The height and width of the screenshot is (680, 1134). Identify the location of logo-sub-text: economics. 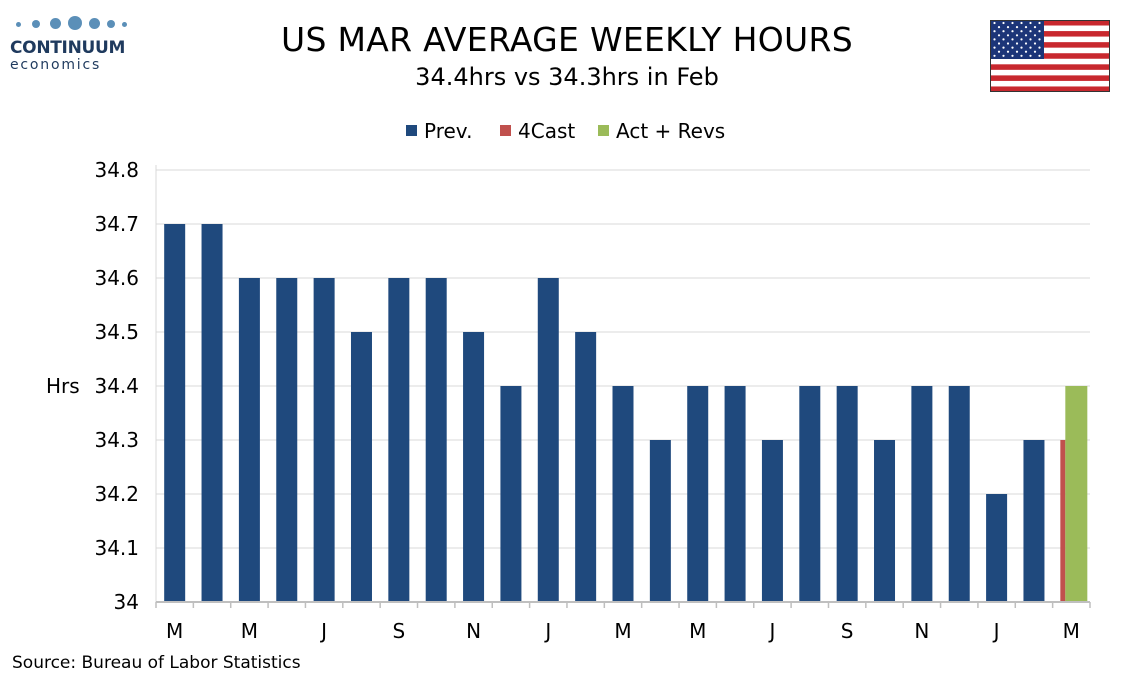
(56, 65).